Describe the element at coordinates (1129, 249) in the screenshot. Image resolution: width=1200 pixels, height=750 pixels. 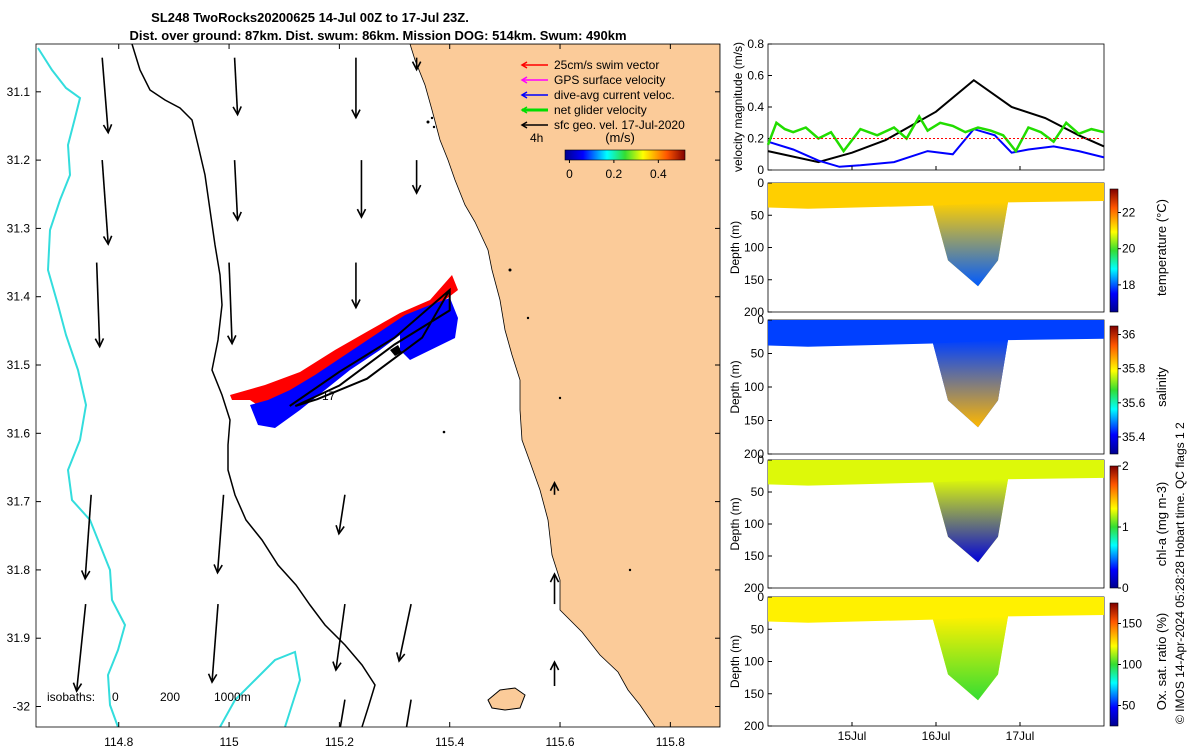
I see `colorbar-tick: 20` at that location.